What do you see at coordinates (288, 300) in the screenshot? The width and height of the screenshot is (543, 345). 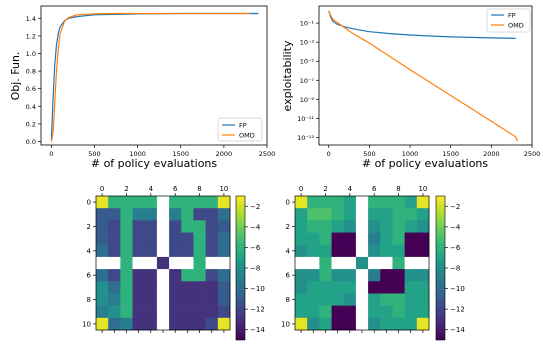 I see `y-tick-label: 8` at bounding box center [288, 300].